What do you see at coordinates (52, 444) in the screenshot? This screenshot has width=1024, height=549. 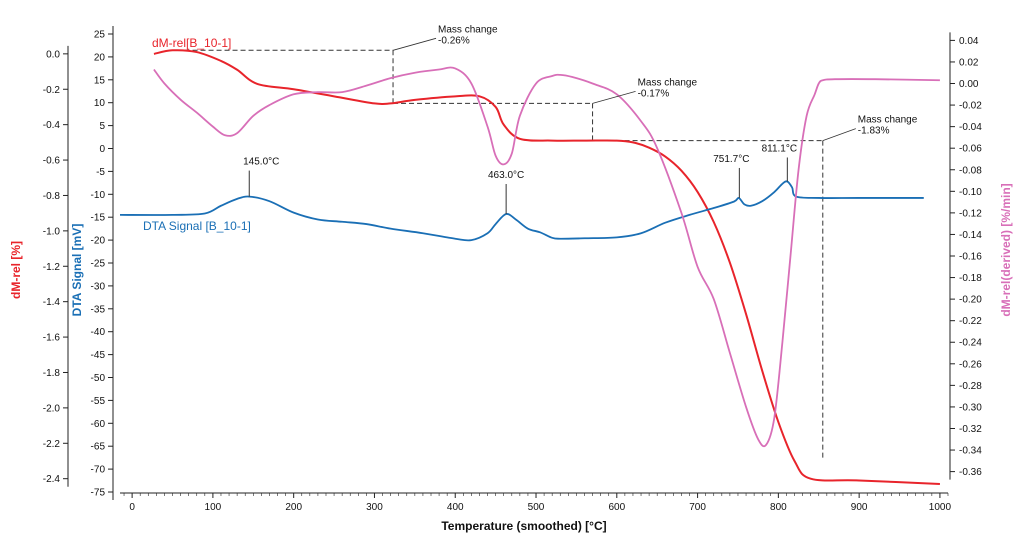 I see `left-tick-label: -2.2` at bounding box center [52, 444].